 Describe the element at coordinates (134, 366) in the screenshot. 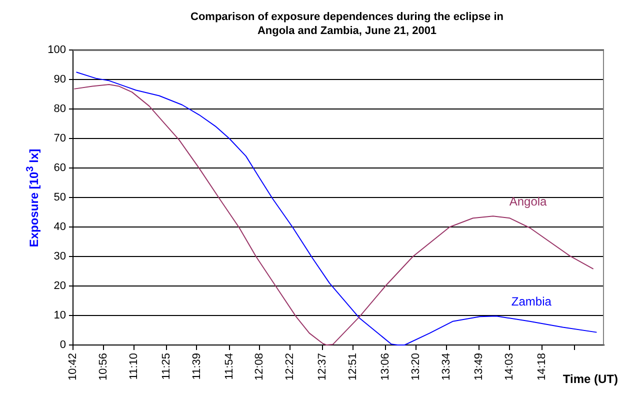

I see `x-tick-label: 11:10` at that location.